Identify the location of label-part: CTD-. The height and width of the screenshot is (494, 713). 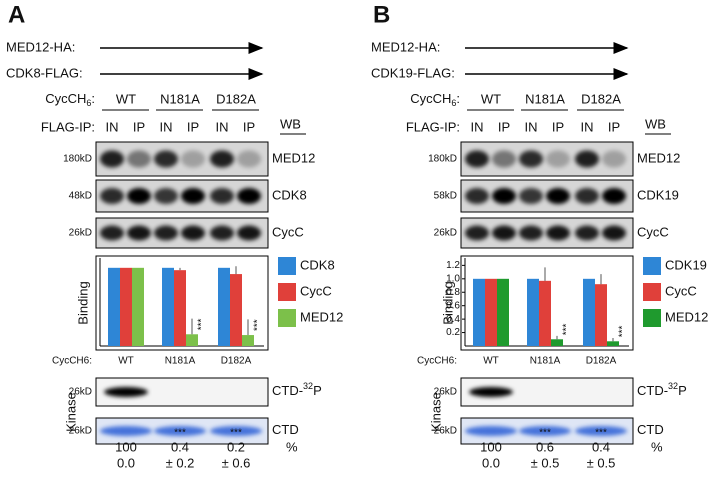
(287, 390).